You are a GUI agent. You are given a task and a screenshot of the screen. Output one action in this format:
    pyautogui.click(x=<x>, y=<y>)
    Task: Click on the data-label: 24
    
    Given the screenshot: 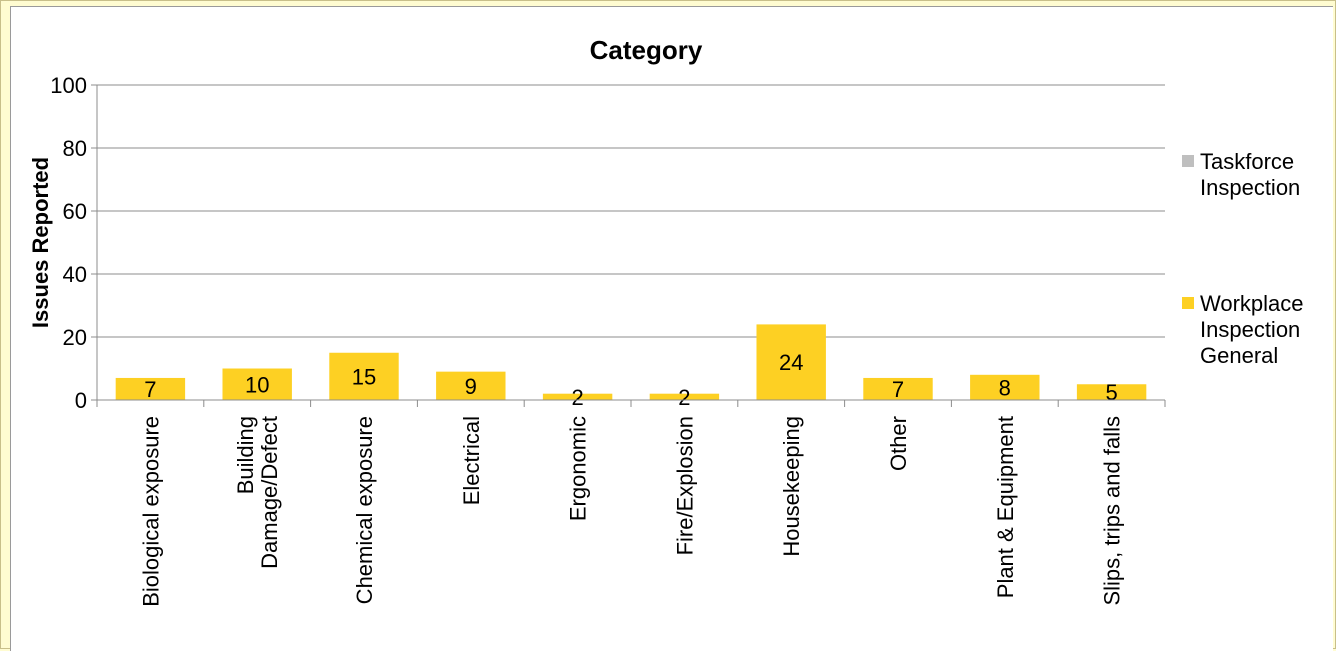 What is the action you would take?
    pyautogui.click(x=791, y=362)
    